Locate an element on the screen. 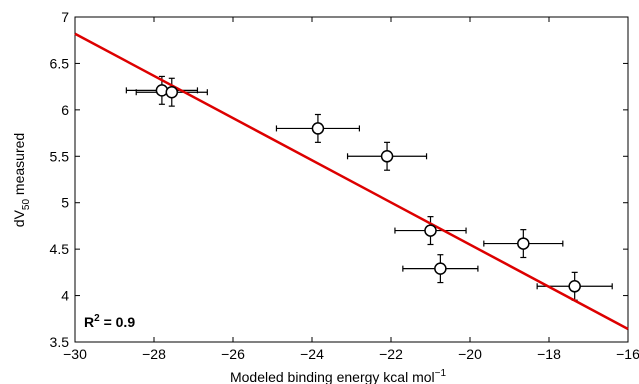  y-tick-label: 6.5 is located at coordinates (60, 63).